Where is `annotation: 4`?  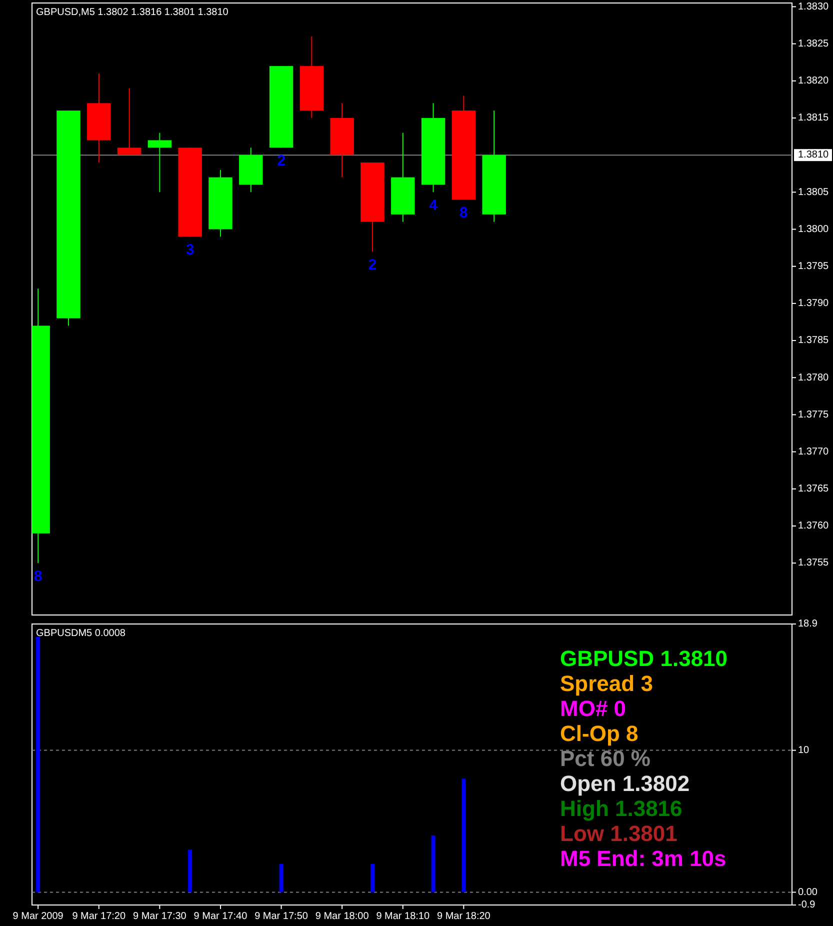 annotation: 4 is located at coordinates (433, 205).